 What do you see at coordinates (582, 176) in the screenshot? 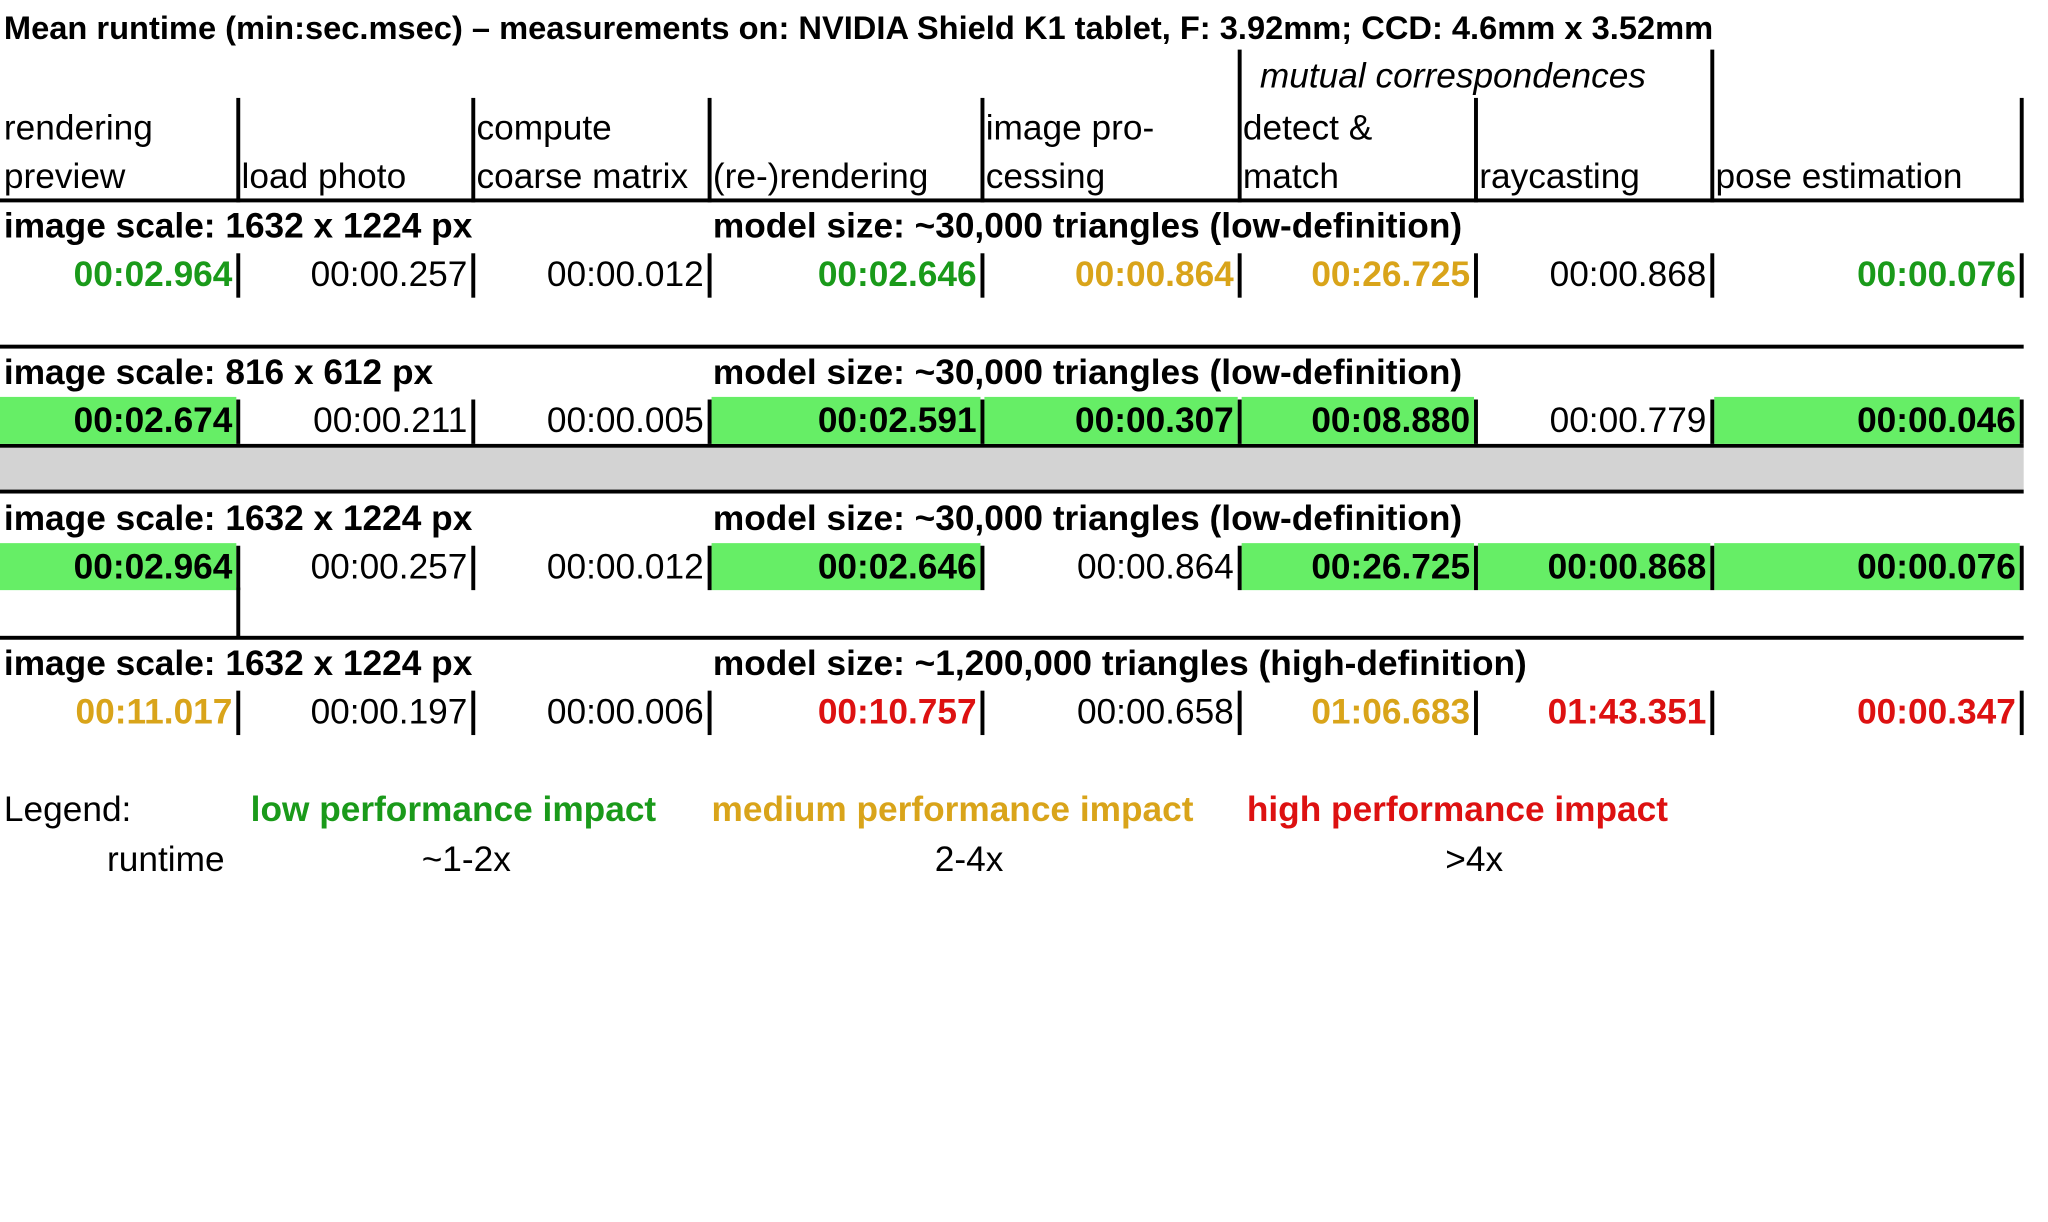
I see `col-header-compute-line2: coarse matrix` at bounding box center [582, 176].